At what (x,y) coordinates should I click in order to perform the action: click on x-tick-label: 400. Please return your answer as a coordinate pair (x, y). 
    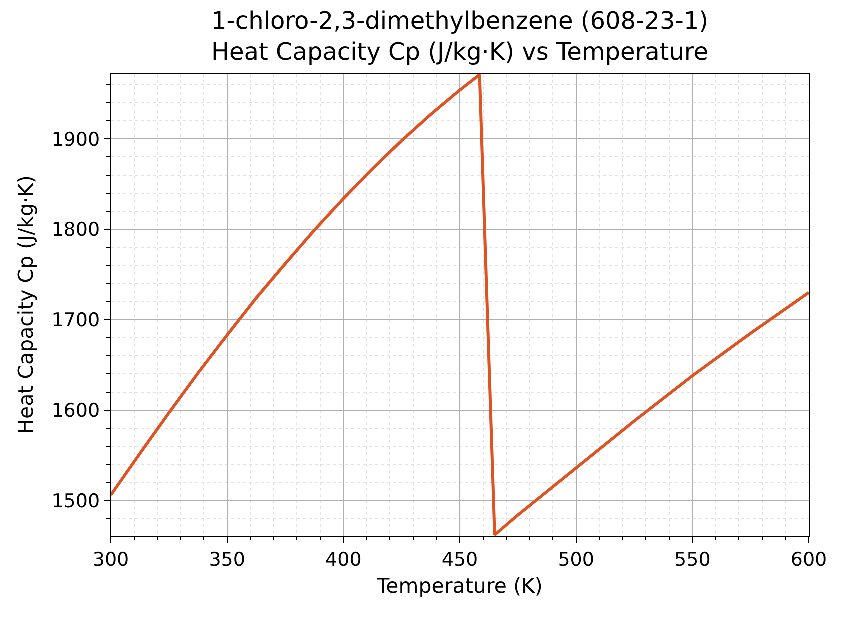
    Looking at the image, I should click on (344, 559).